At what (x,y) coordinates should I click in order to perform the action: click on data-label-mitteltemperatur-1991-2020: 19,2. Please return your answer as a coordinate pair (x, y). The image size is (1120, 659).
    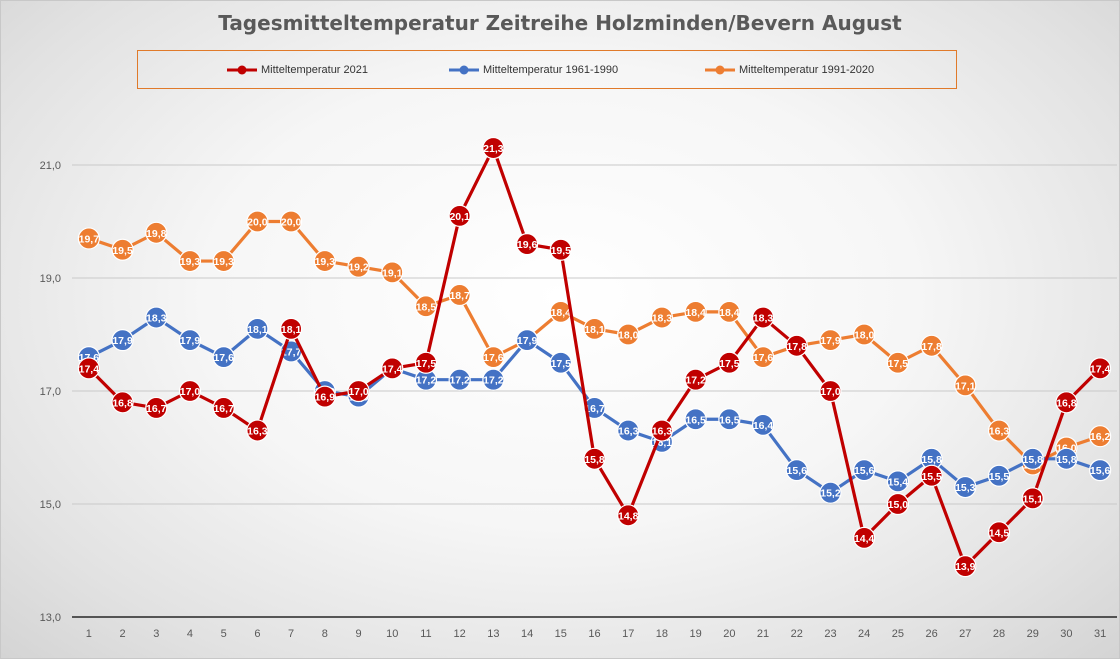
    Looking at the image, I should click on (358, 268).